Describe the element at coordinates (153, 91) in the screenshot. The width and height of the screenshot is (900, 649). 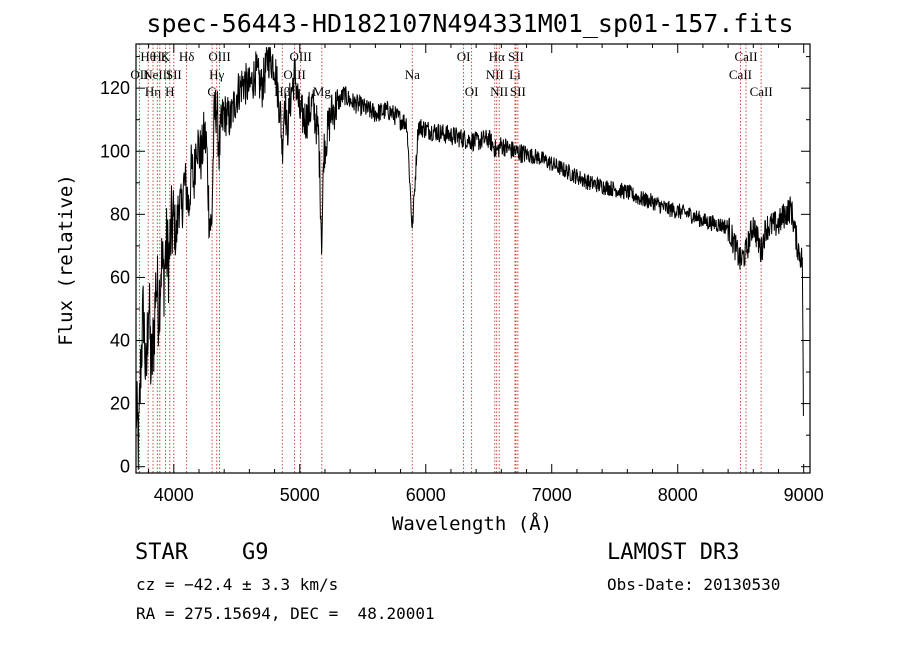
I see `line-marker-label: Hη` at that location.